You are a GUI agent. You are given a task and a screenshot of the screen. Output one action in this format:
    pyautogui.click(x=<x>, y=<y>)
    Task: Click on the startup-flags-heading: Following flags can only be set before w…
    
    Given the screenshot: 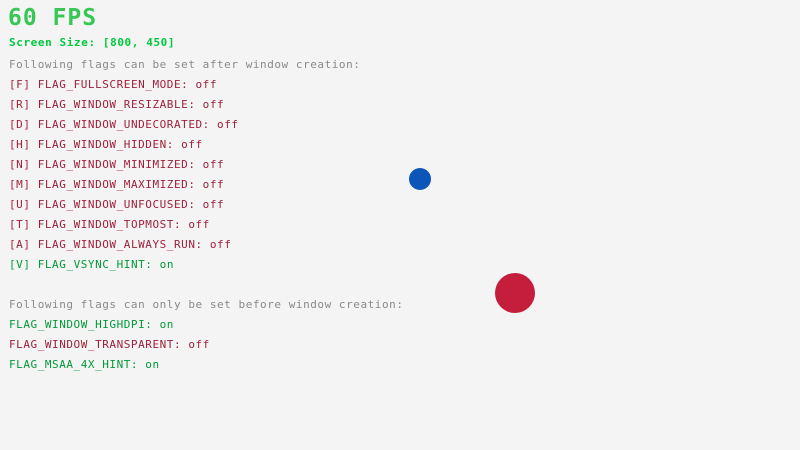 What is the action you would take?
    pyautogui.click(x=206, y=304)
    